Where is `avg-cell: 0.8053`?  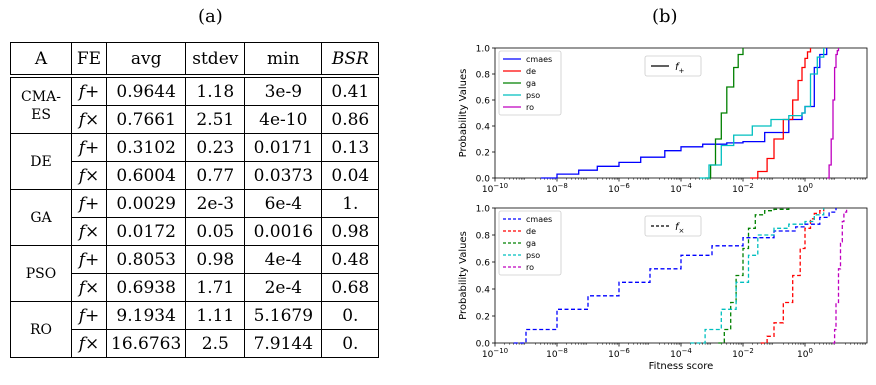
avg-cell: 0.8053 is located at coordinates (146, 259).